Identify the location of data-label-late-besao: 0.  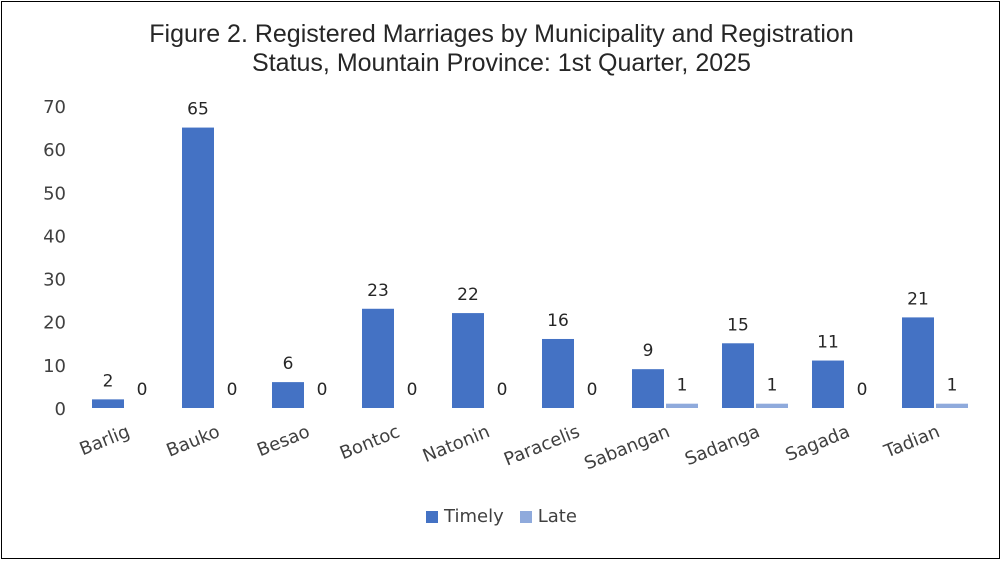
(322, 390).